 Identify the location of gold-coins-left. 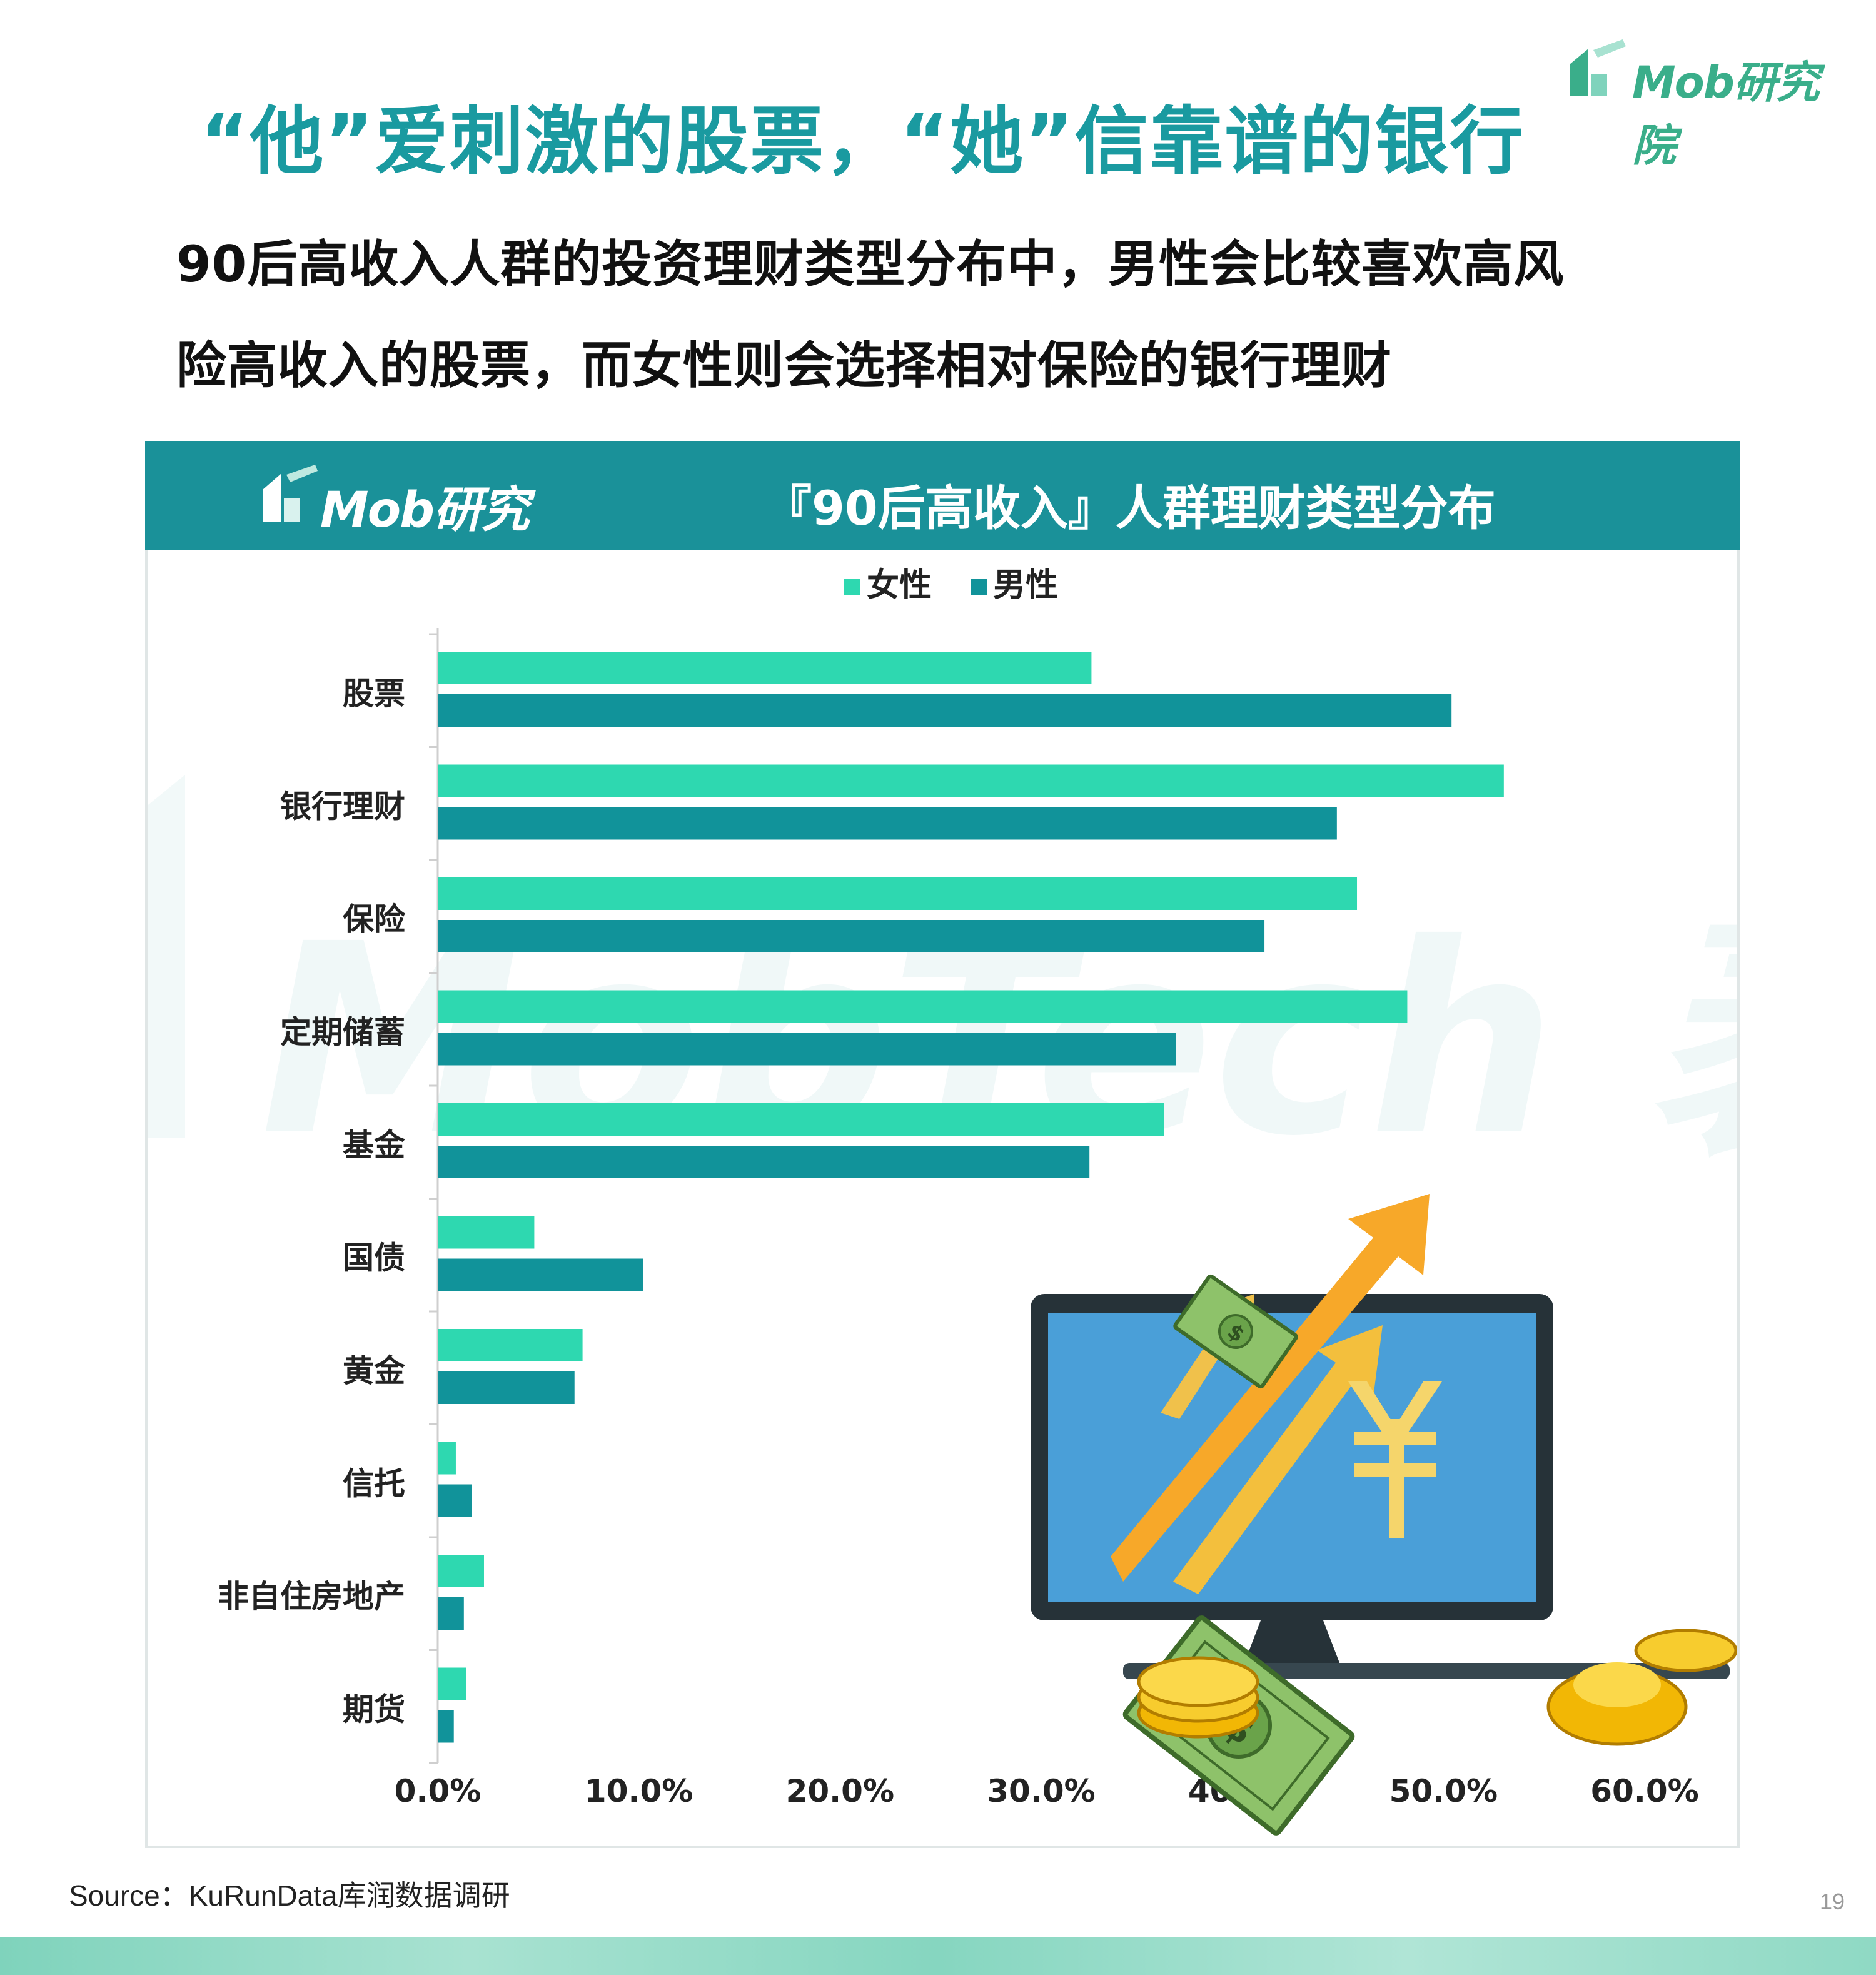
(1198, 1697).